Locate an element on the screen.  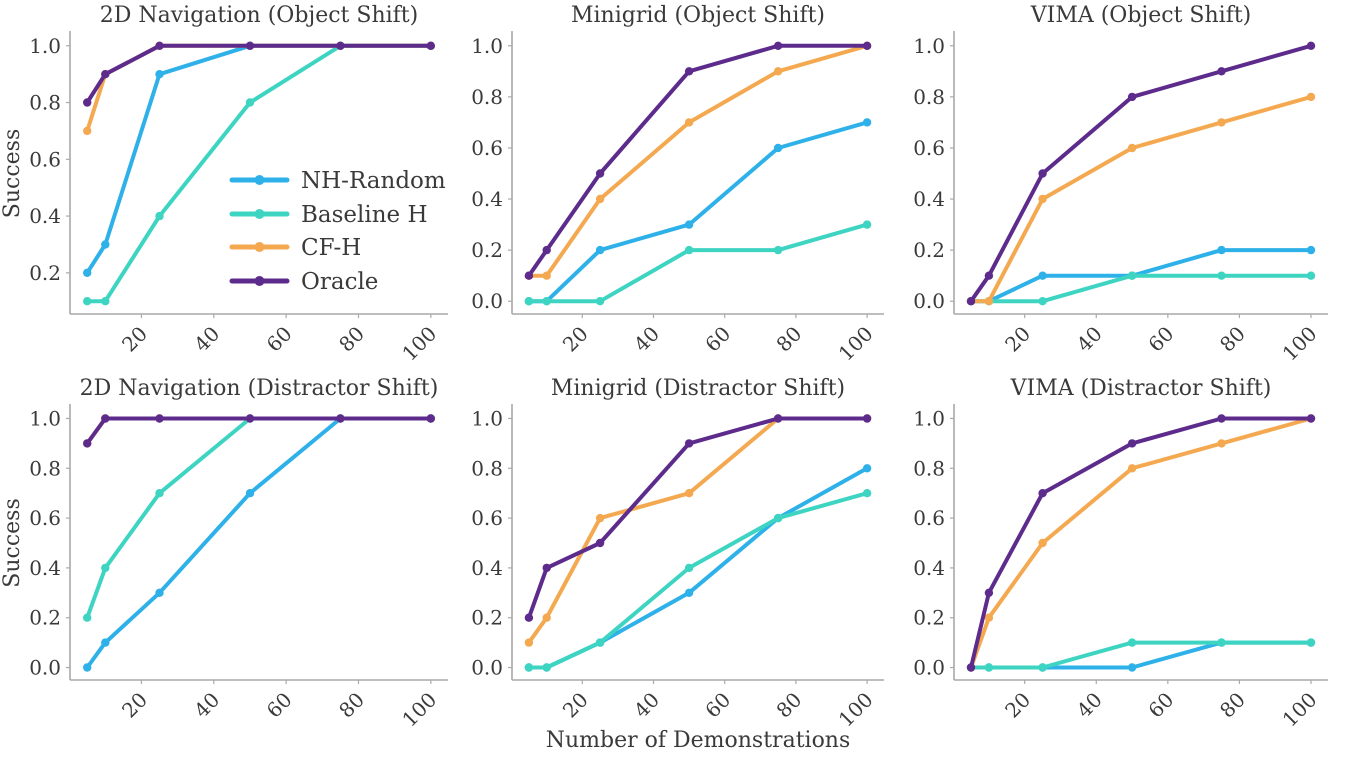
legend: NH-Random Baseline H CF-H Oracle is located at coordinates (337, 231).